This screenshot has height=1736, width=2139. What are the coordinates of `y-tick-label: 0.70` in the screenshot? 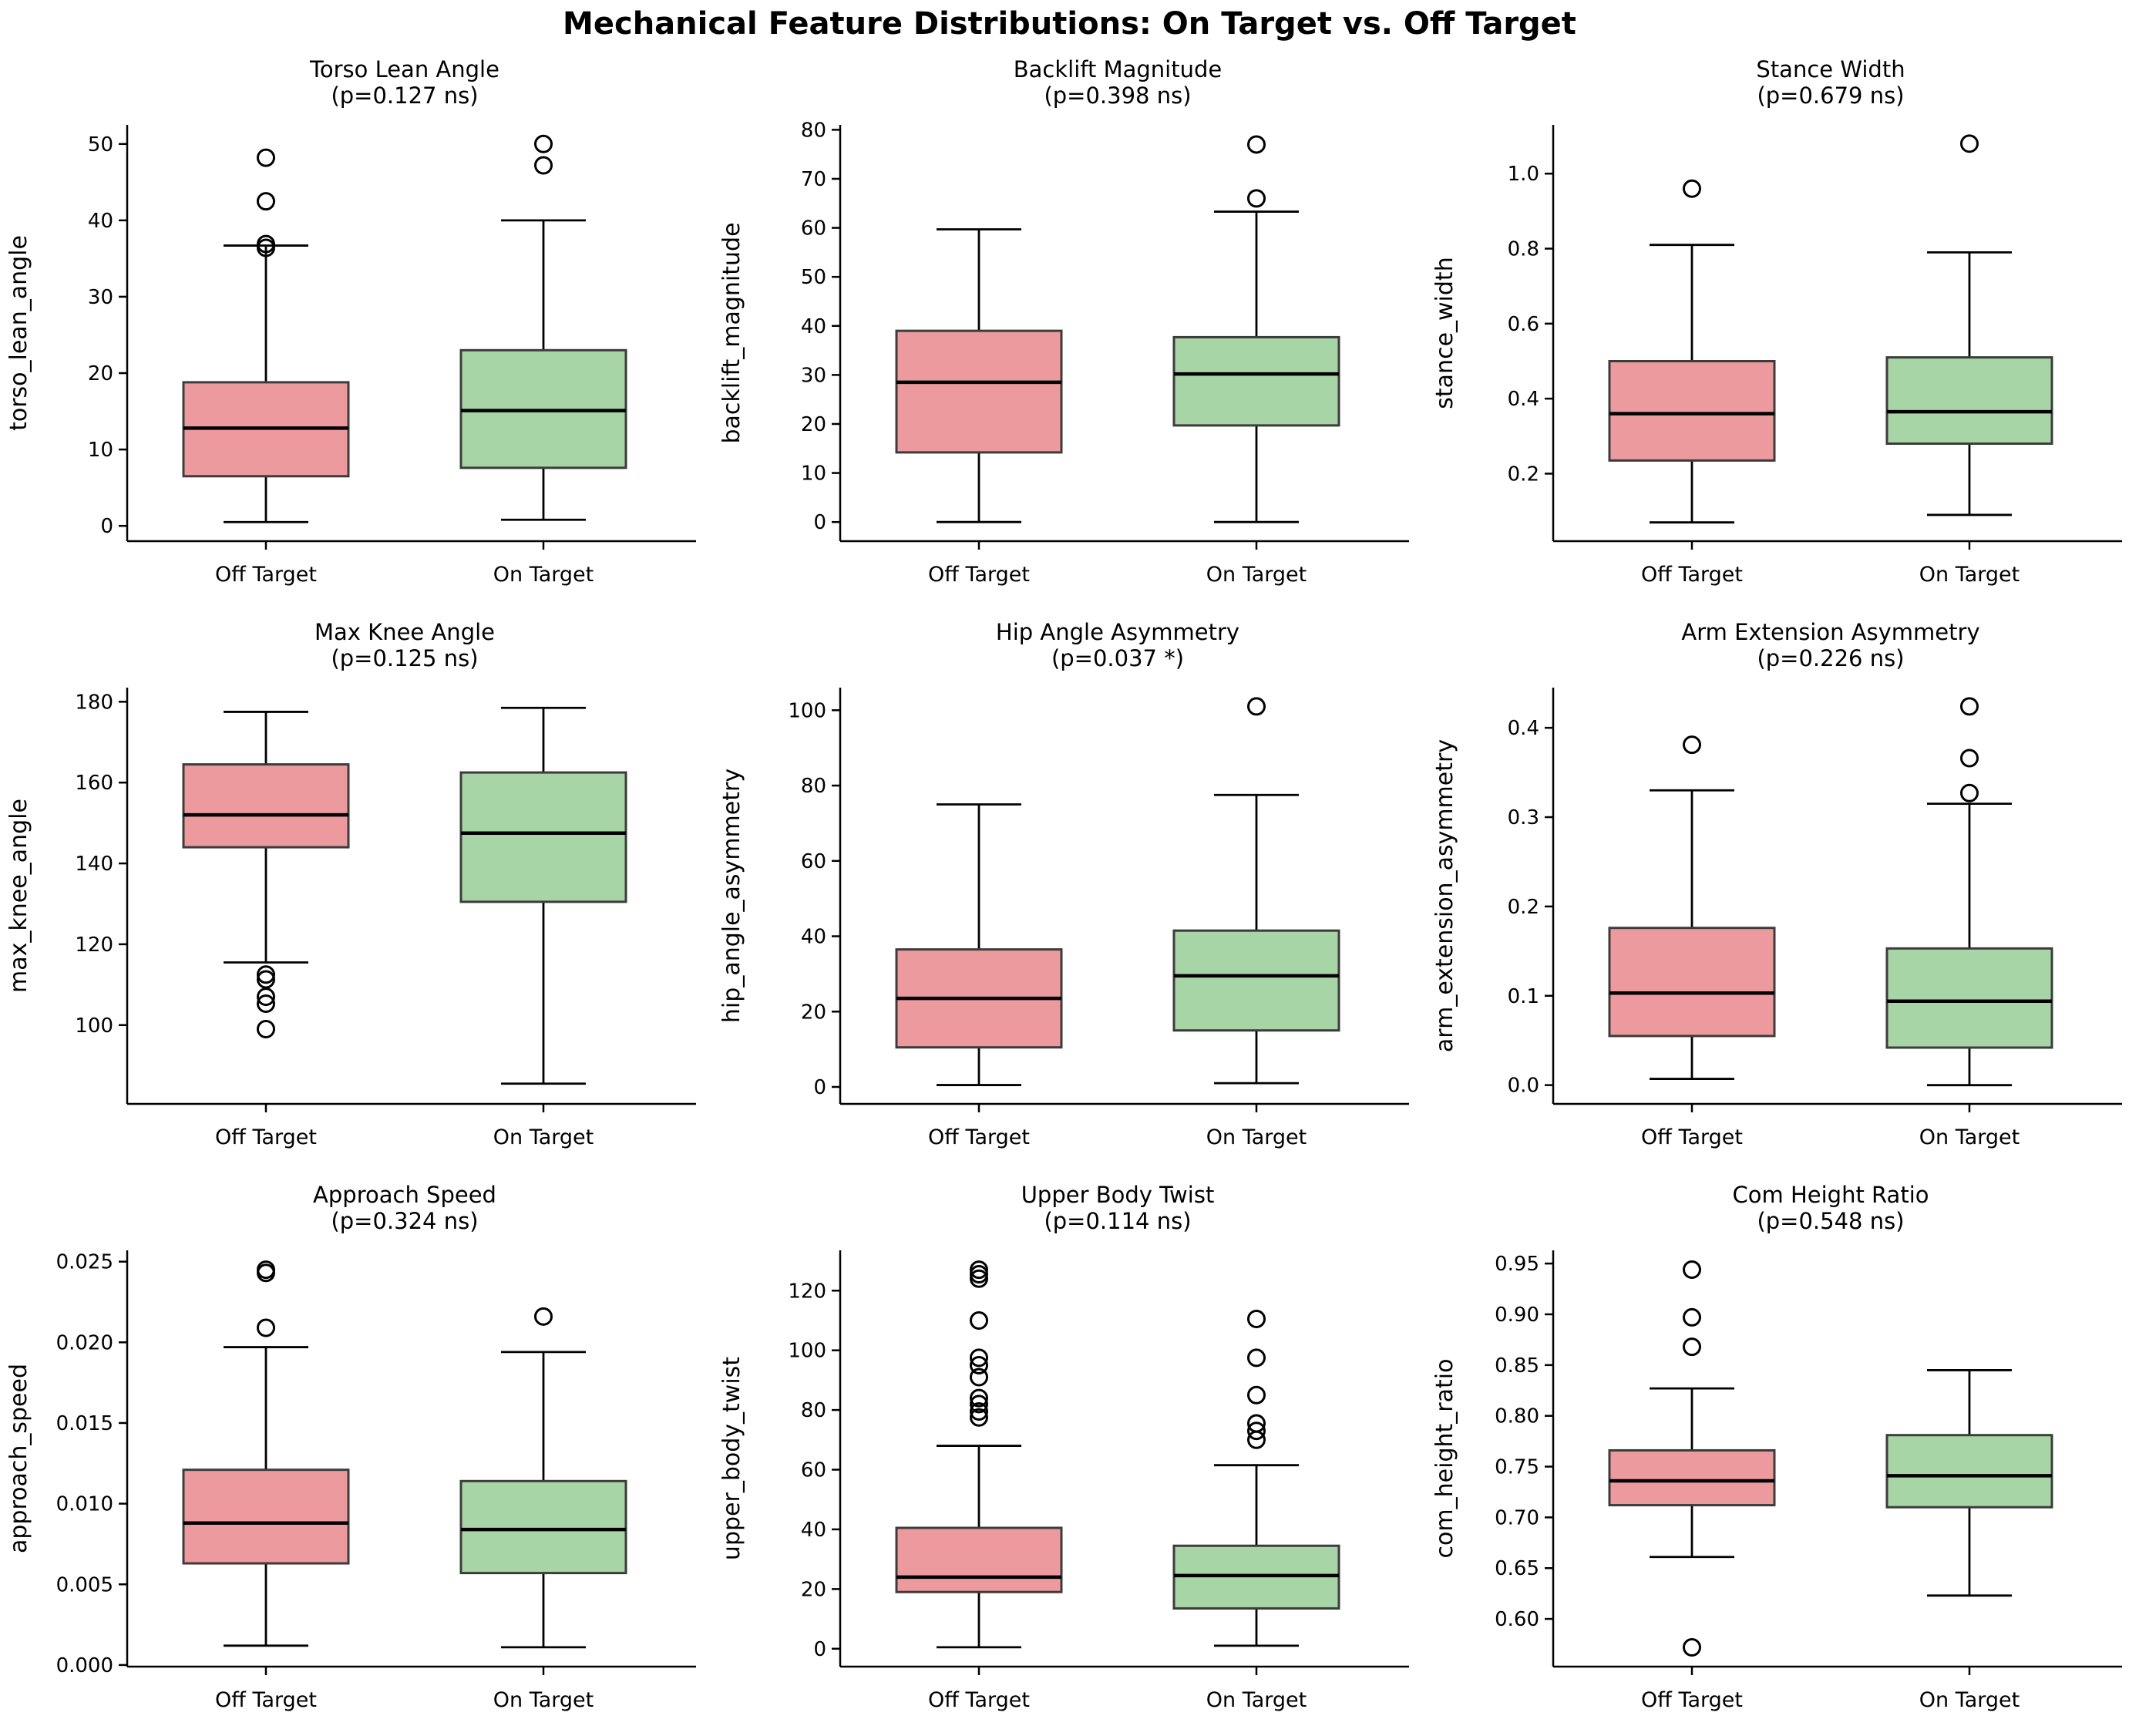 It's located at (1517, 1517).